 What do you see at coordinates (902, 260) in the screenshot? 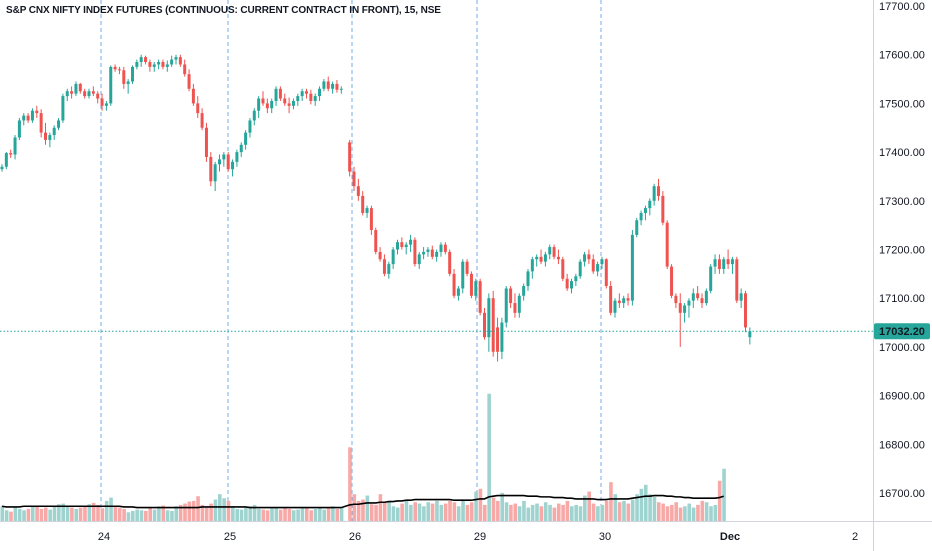
I see `price-axis` at bounding box center [902, 260].